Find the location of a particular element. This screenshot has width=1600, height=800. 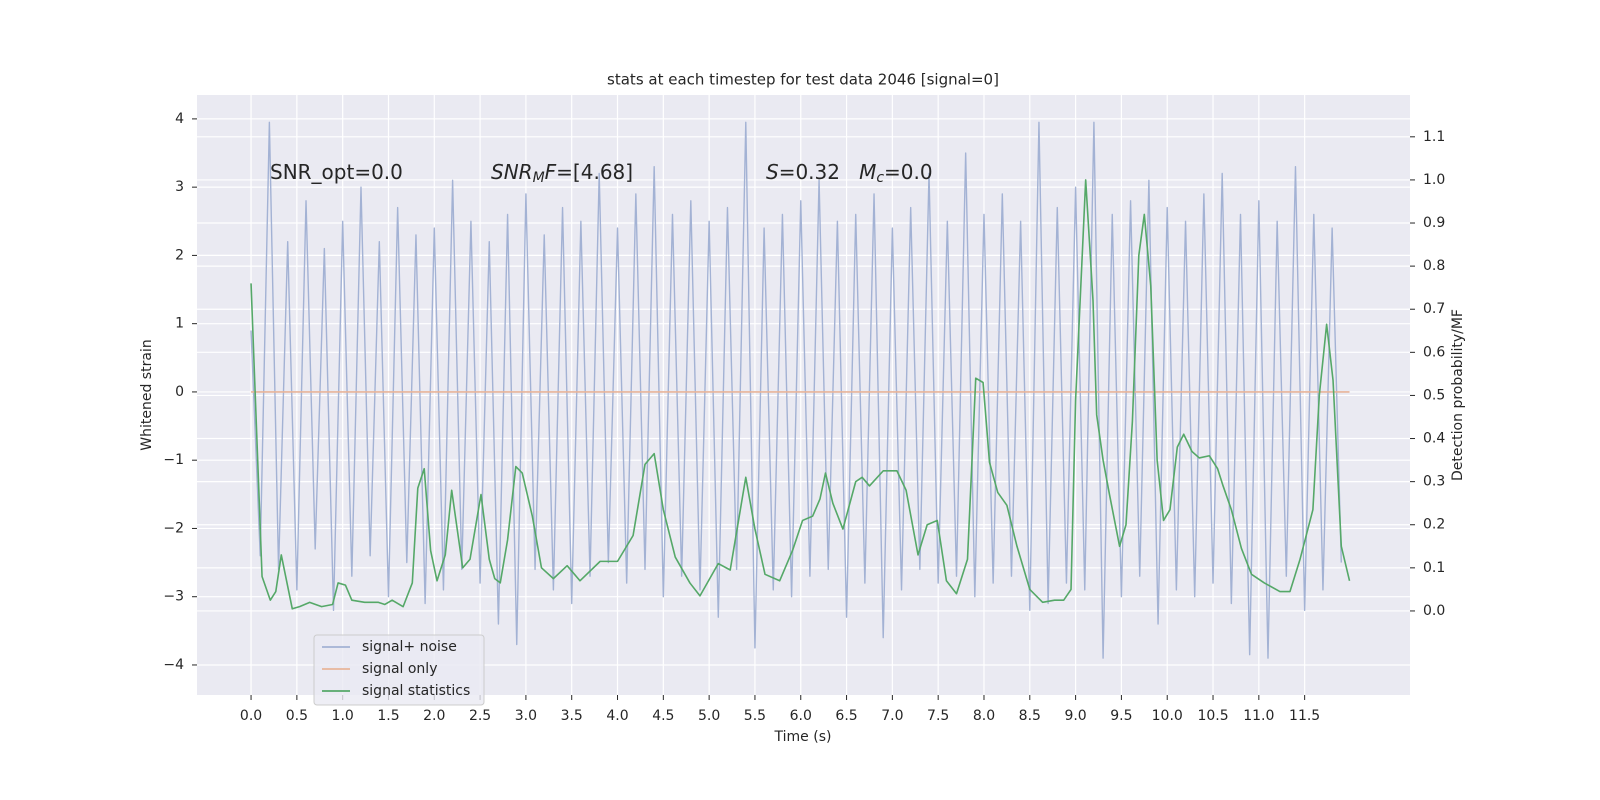

y-tick-label: 0 is located at coordinates (179, 392).